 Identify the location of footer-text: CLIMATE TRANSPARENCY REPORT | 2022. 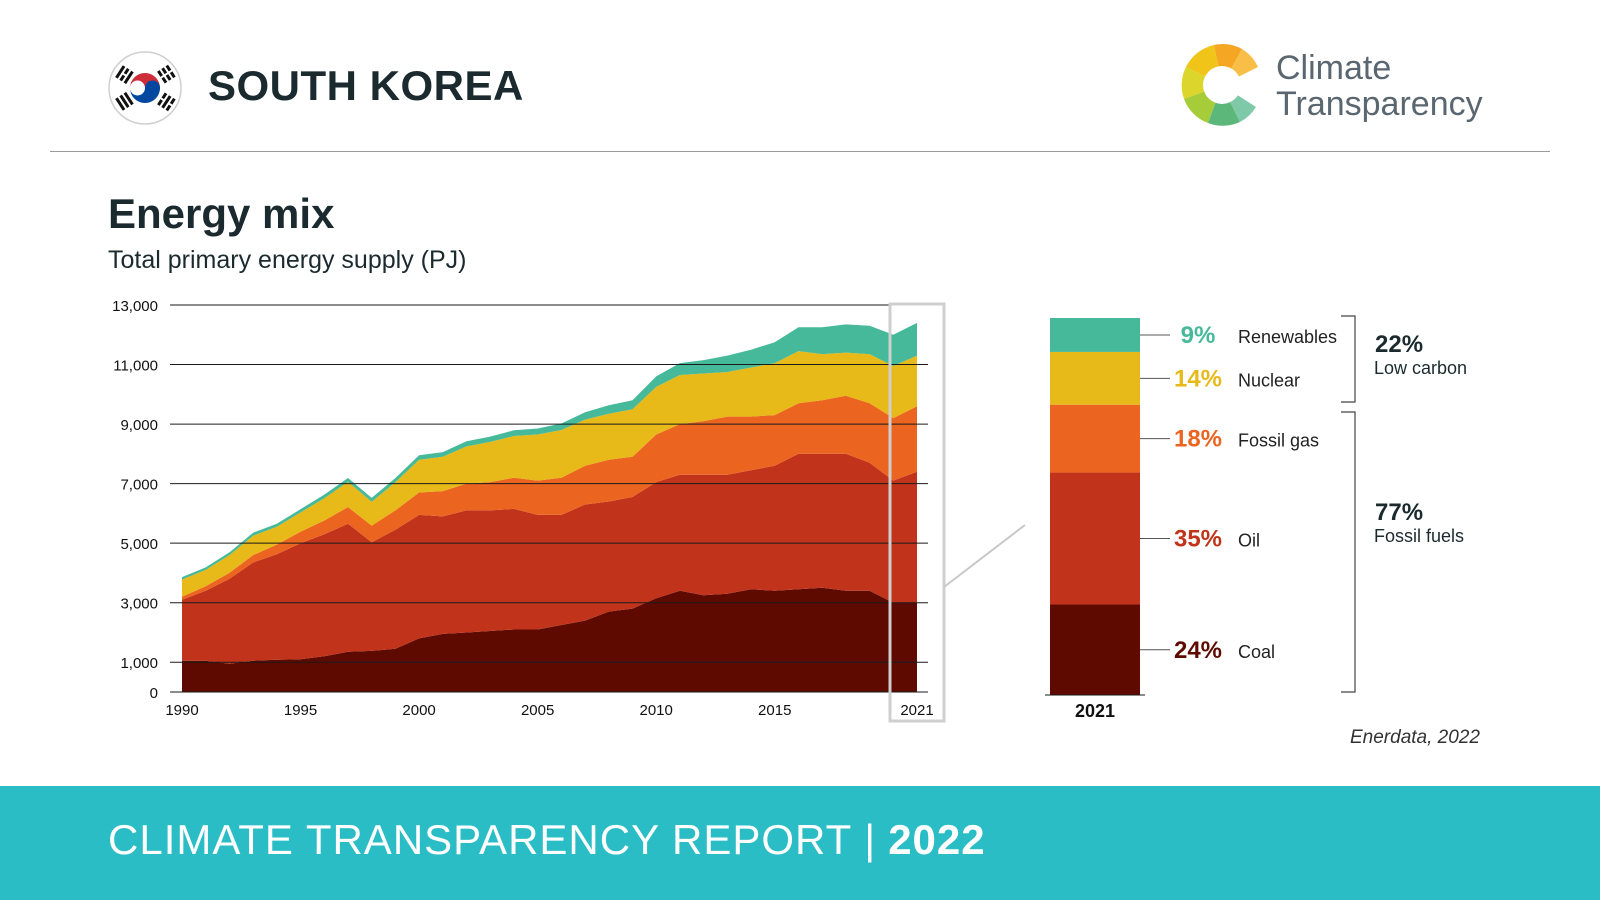
(547, 840).